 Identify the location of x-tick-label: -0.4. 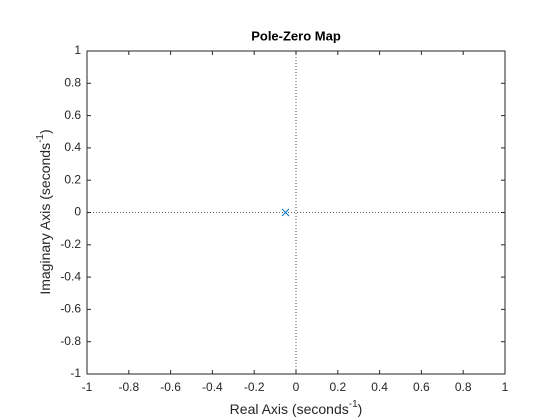
(212, 387).